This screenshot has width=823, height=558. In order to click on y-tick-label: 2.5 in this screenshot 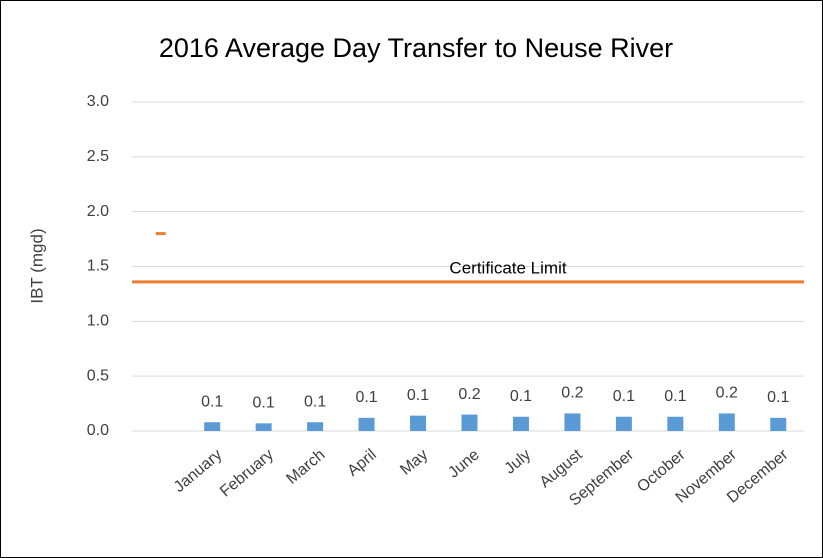, I will do `click(98, 156)`.